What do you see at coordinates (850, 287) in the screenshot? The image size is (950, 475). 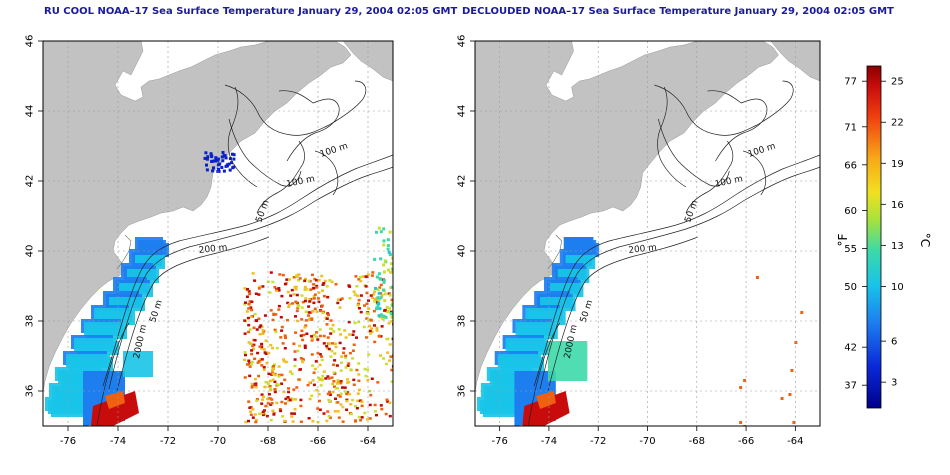 I see `fahrenheit-tick-label: 50` at bounding box center [850, 287].